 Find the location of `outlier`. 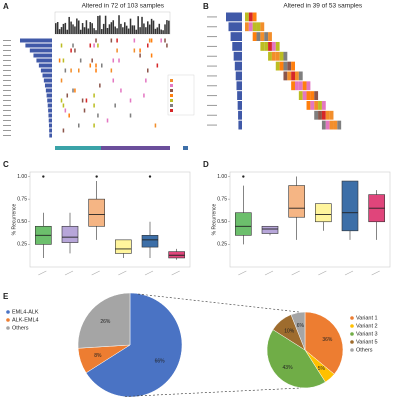

outlier is located at coordinates (96, 176).